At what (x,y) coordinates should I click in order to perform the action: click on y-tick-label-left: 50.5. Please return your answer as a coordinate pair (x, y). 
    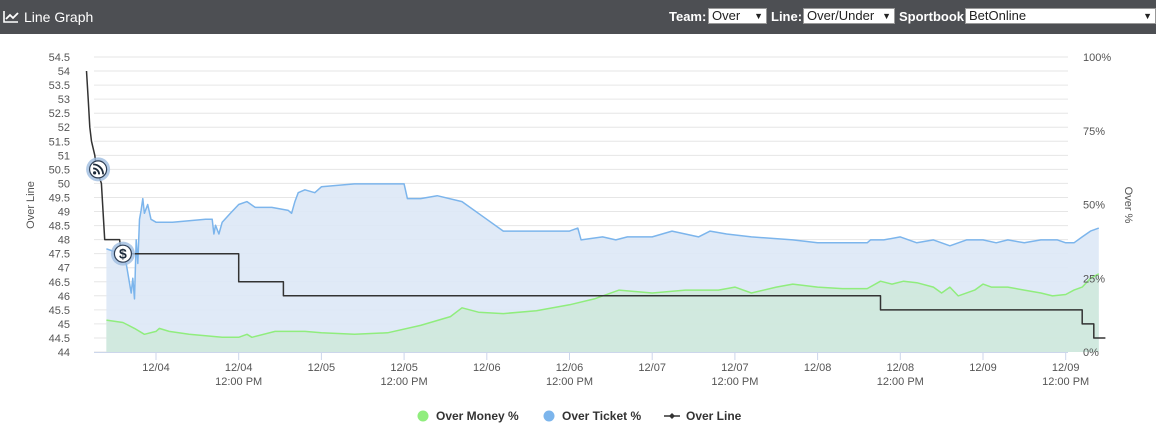
    Looking at the image, I should click on (59, 170).